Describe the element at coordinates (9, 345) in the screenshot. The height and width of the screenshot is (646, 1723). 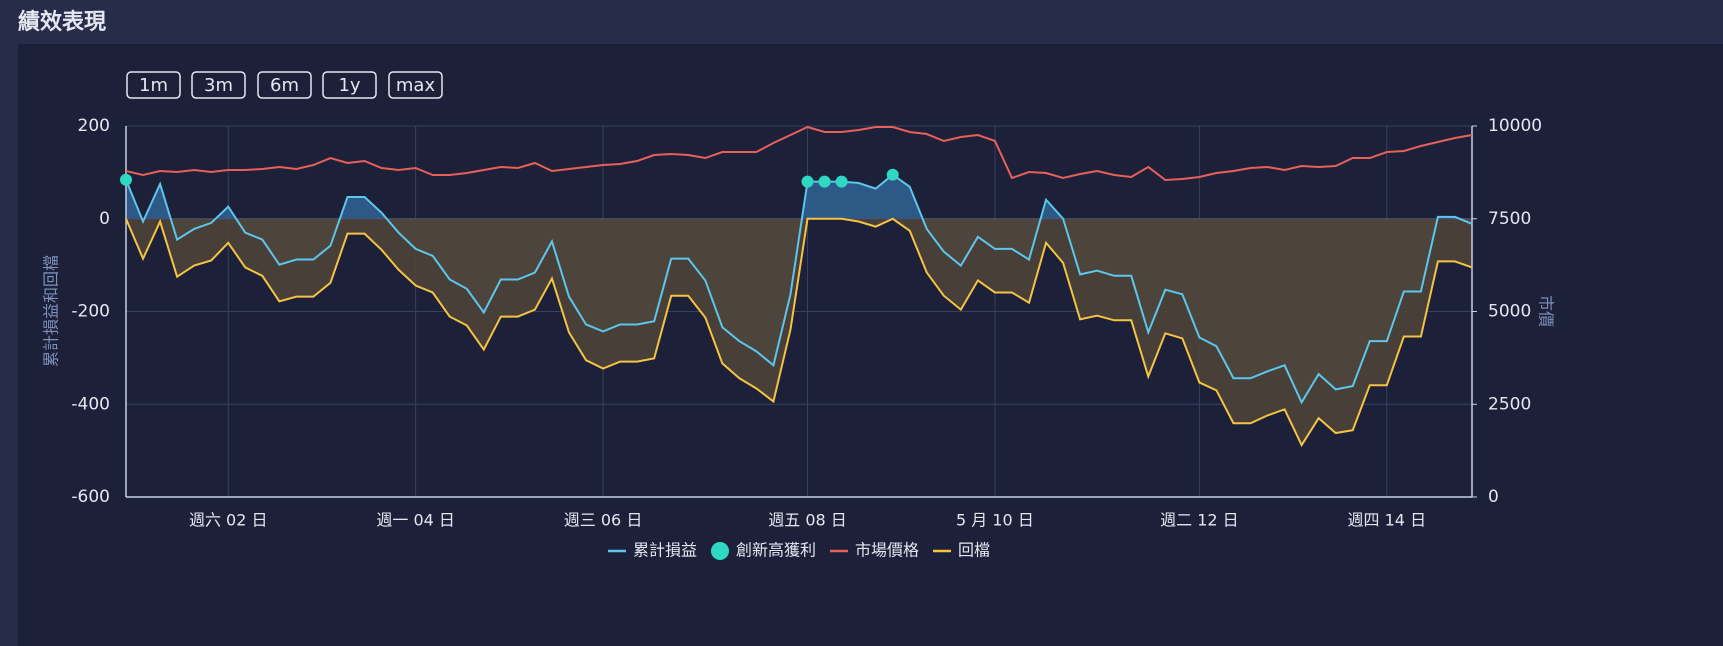
I see `side-margin` at that location.